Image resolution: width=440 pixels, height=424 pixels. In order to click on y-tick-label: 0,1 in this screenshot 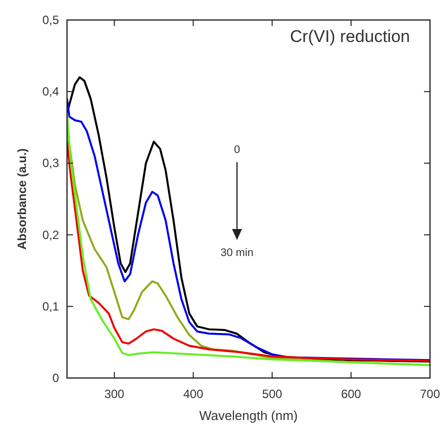, I will do `click(51, 306)`.